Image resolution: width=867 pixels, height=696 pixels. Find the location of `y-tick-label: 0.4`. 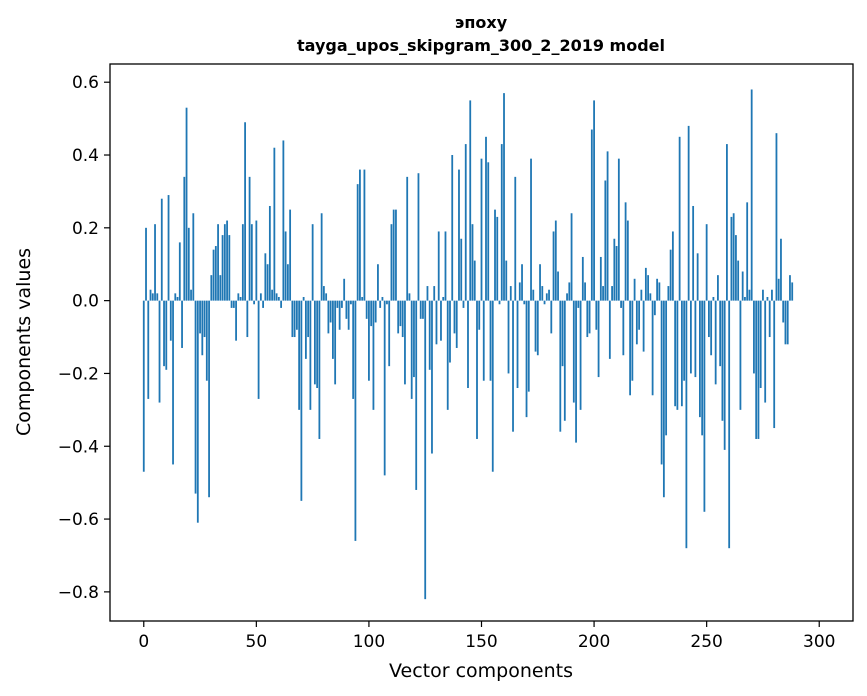

y-tick-label: 0.4 is located at coordinates (85, 156).